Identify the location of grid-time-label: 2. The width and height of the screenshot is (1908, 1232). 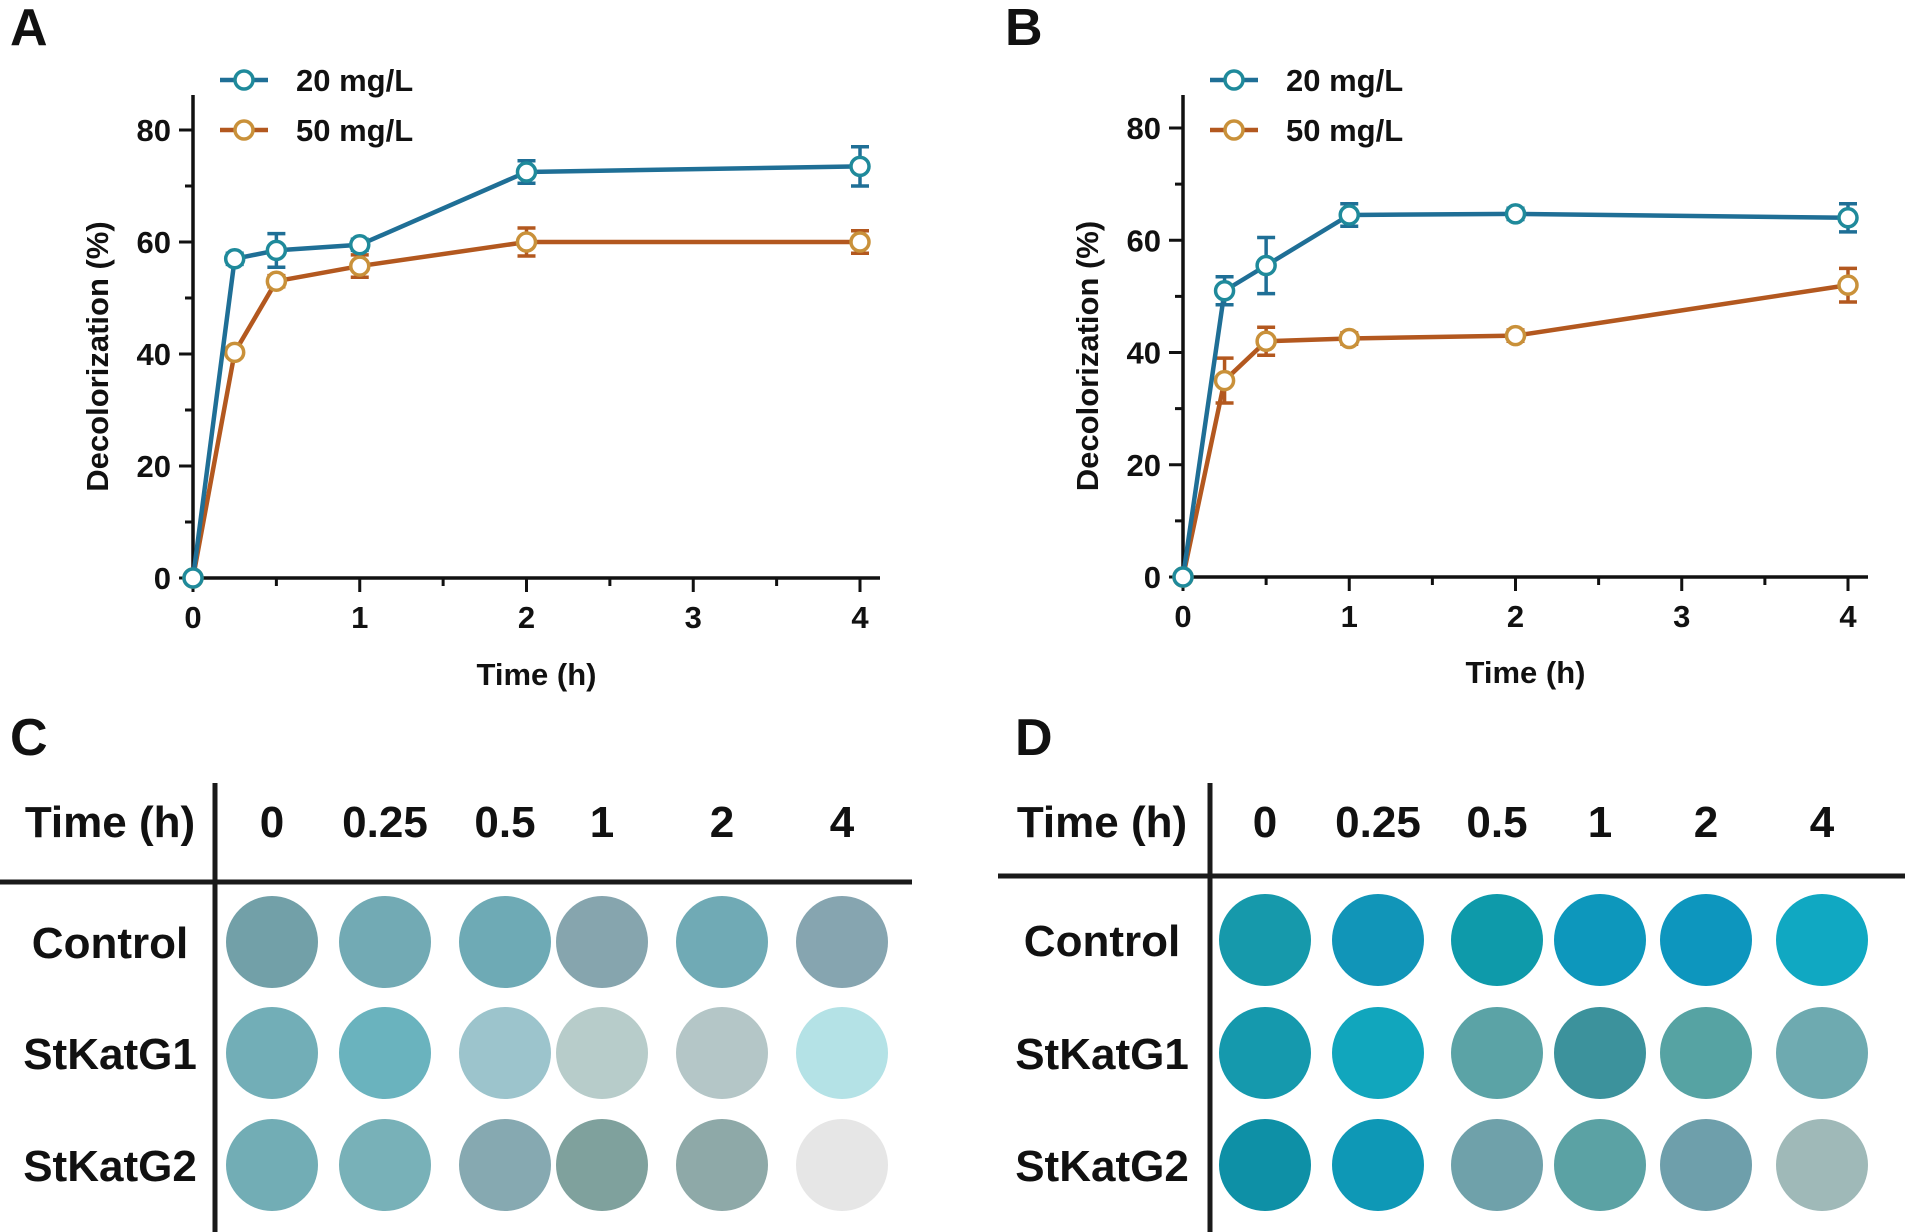
(722, 822).